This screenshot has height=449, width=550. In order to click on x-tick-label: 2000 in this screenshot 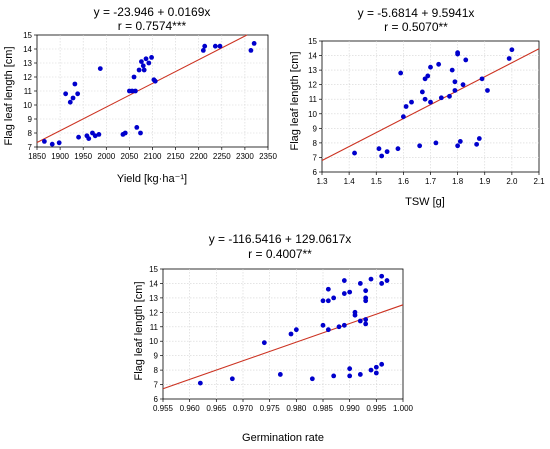, I will do `click(106, 156)`.